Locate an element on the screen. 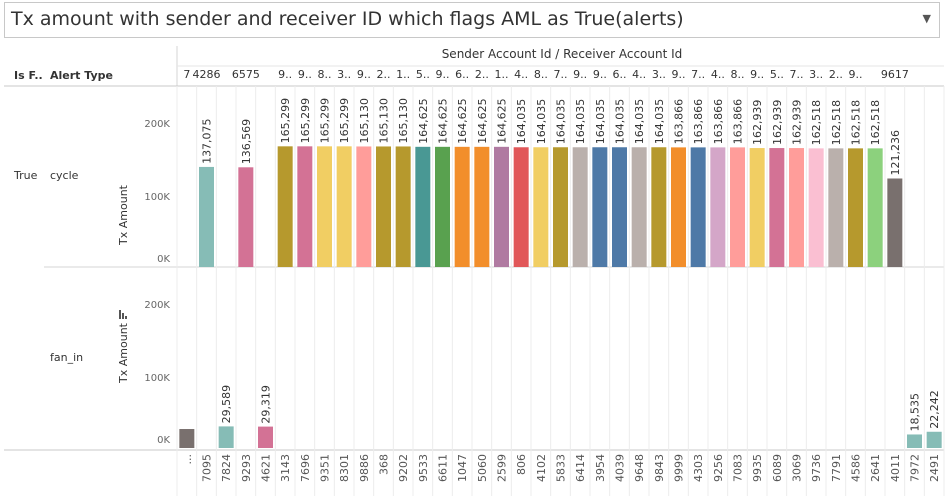  receiver-id-label: 4011 is located at coordinates (895, 468).